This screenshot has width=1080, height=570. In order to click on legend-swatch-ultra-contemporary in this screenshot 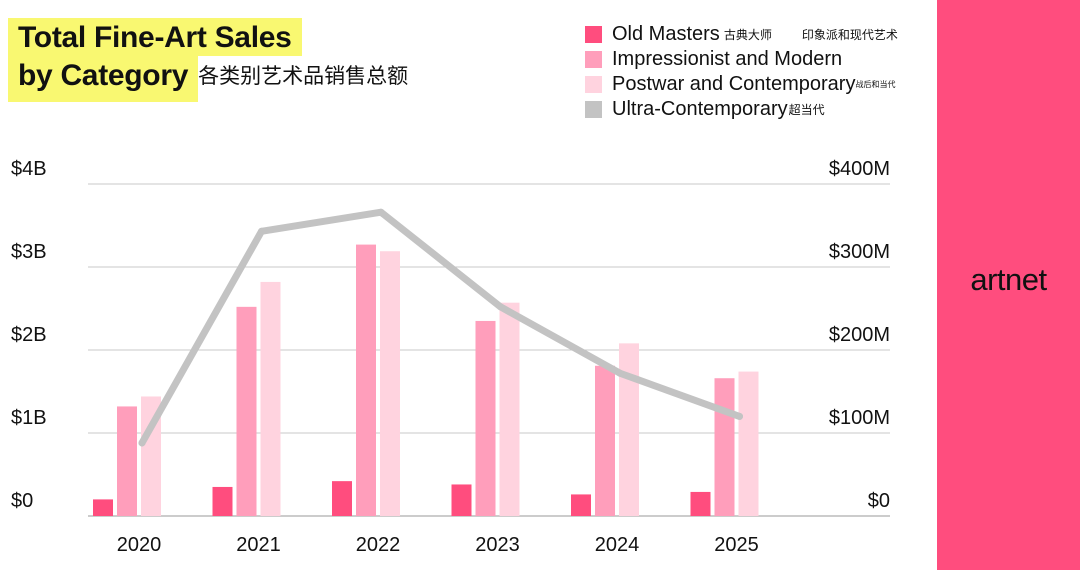, I will do `click(593, 109)`.